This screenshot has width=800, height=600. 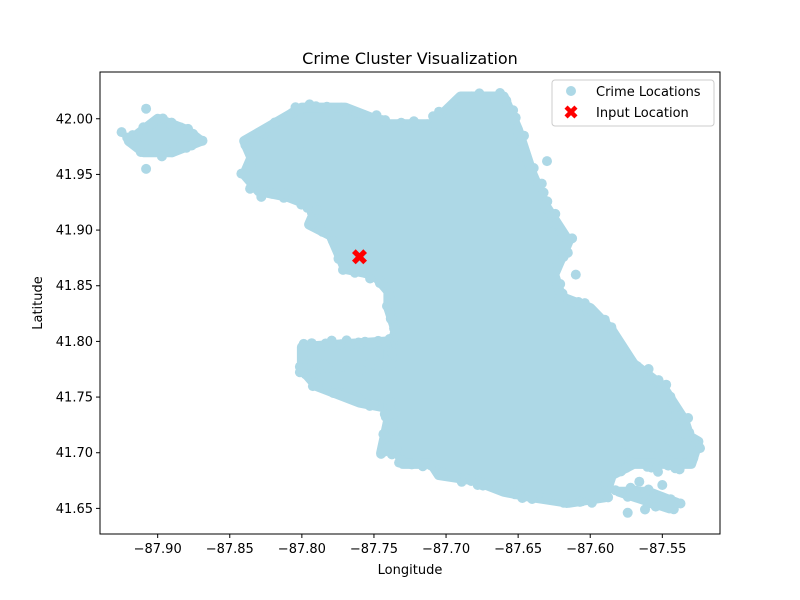 What do you see at coordinates (38, 303) in the screenshot?
I see `y-axis-label: Latitude` at bounding box center [38, 303].